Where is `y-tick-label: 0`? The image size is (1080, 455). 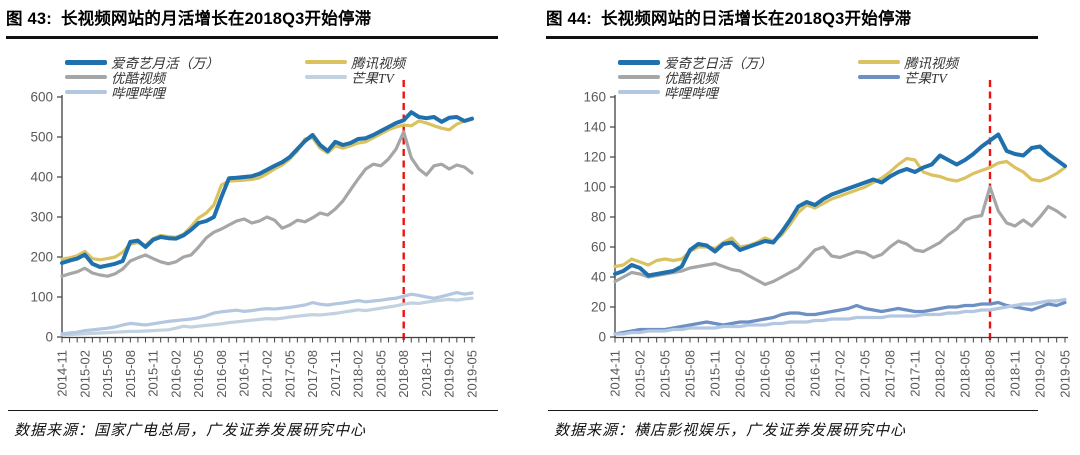 y-tick-label: 0 is located at coordinates (602, 337).